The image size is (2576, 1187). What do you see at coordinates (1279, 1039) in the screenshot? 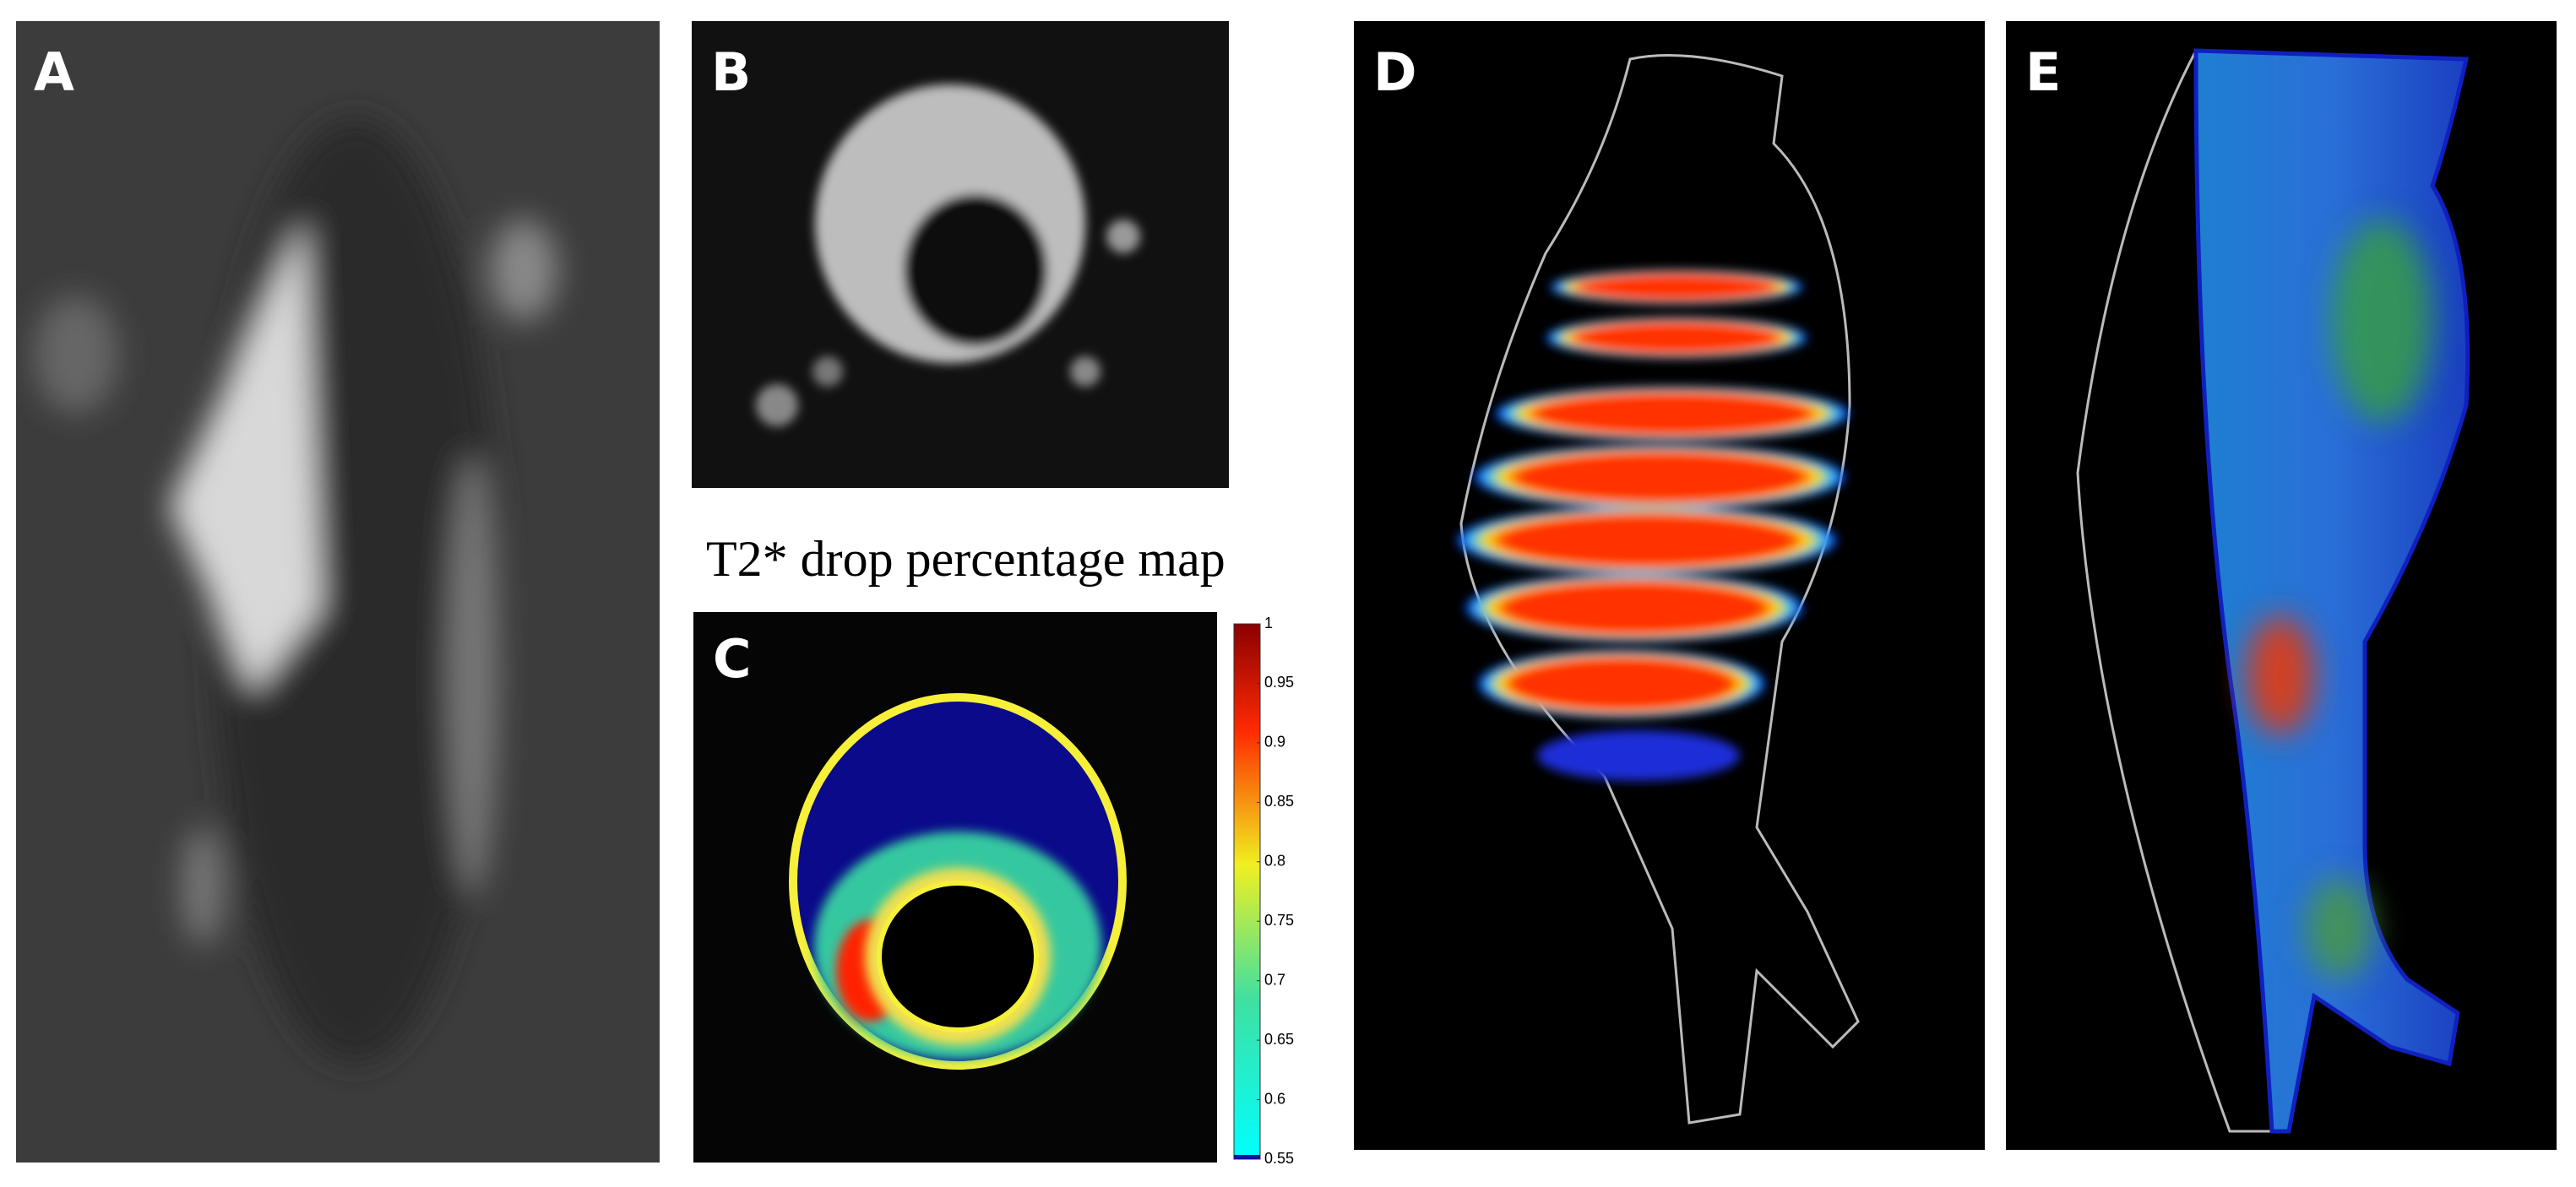
I see `colorbar-tick-label: 0.65` at bounding box center [1279, 1039].